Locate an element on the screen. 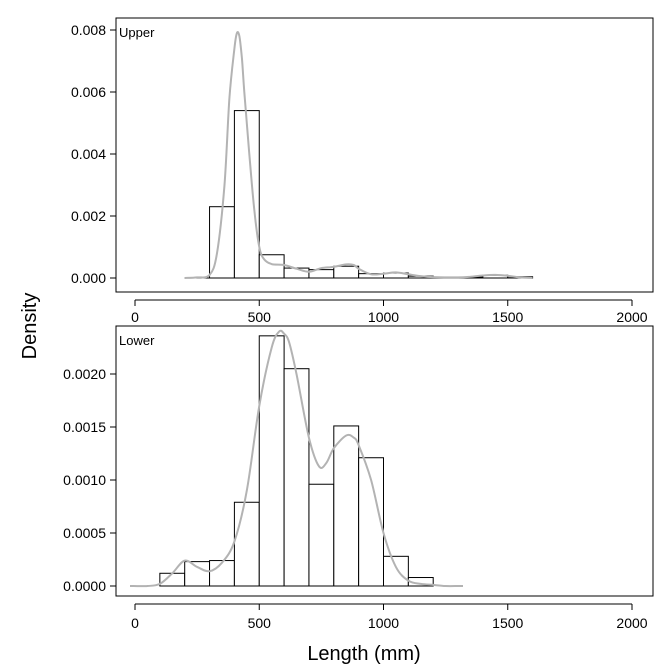  x-axis-title: Length (mm) is located at coordinates (363, 654).